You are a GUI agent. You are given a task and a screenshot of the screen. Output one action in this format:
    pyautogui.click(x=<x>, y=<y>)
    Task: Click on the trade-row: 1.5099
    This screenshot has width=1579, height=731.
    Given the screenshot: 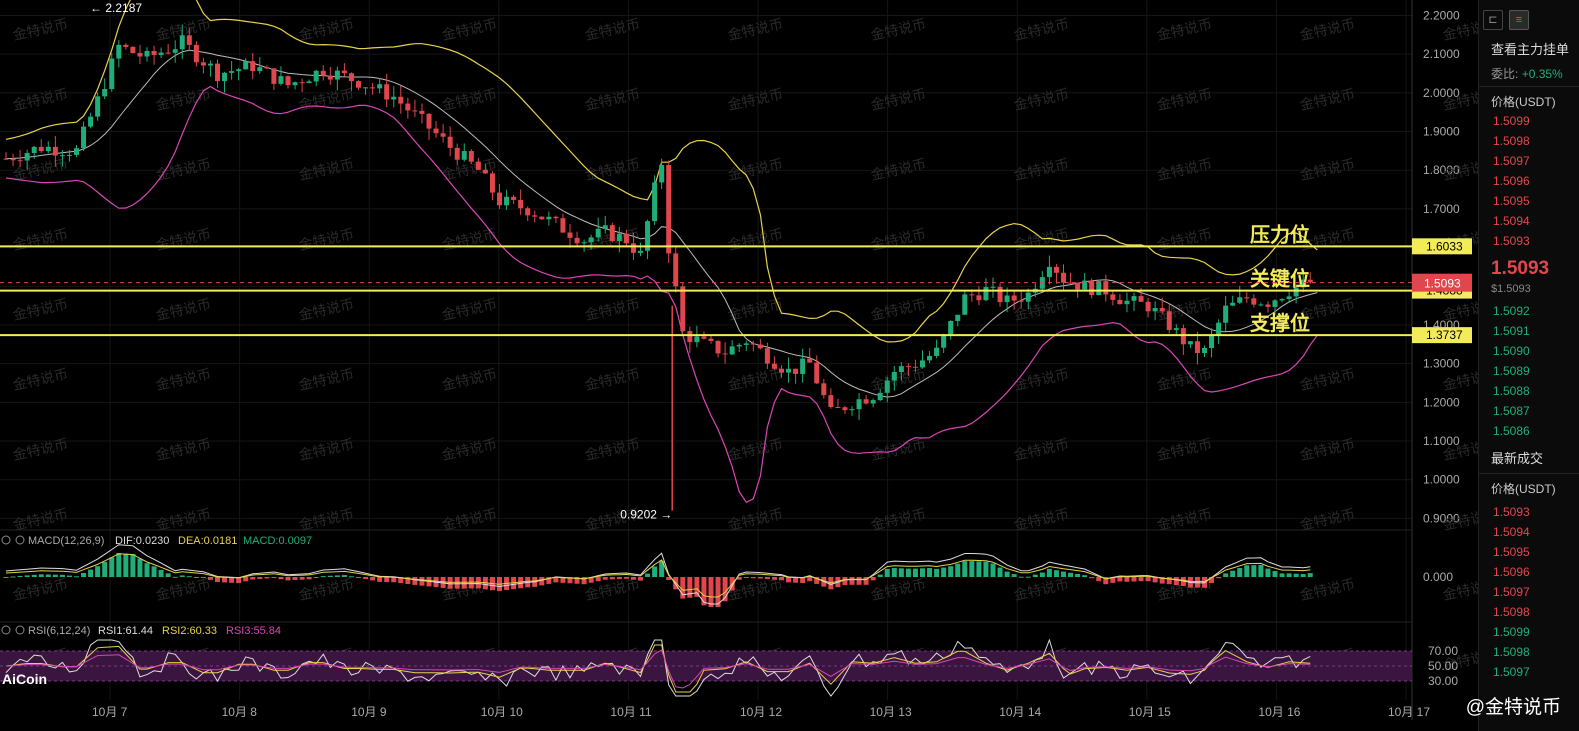 What is the action you would take?
    pyautogui.click(x=1511, y=632)
    